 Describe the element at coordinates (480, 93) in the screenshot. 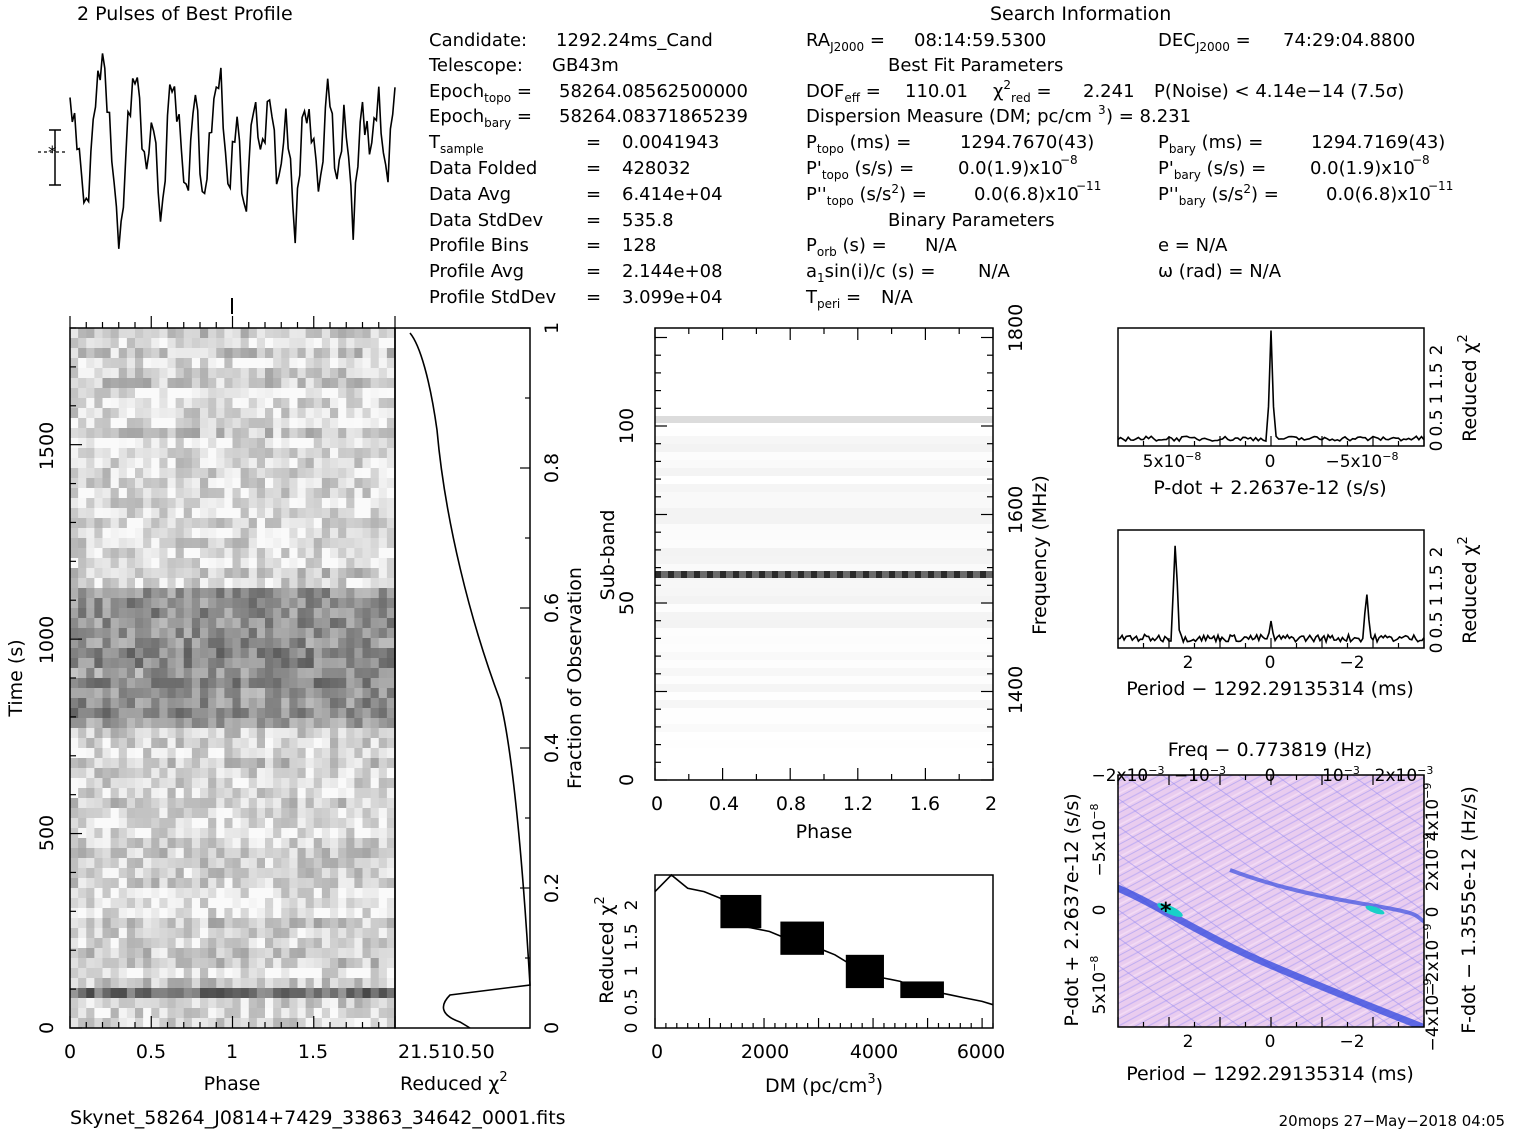

I see `epoch-topo-label: Epochtopo =` at that location.